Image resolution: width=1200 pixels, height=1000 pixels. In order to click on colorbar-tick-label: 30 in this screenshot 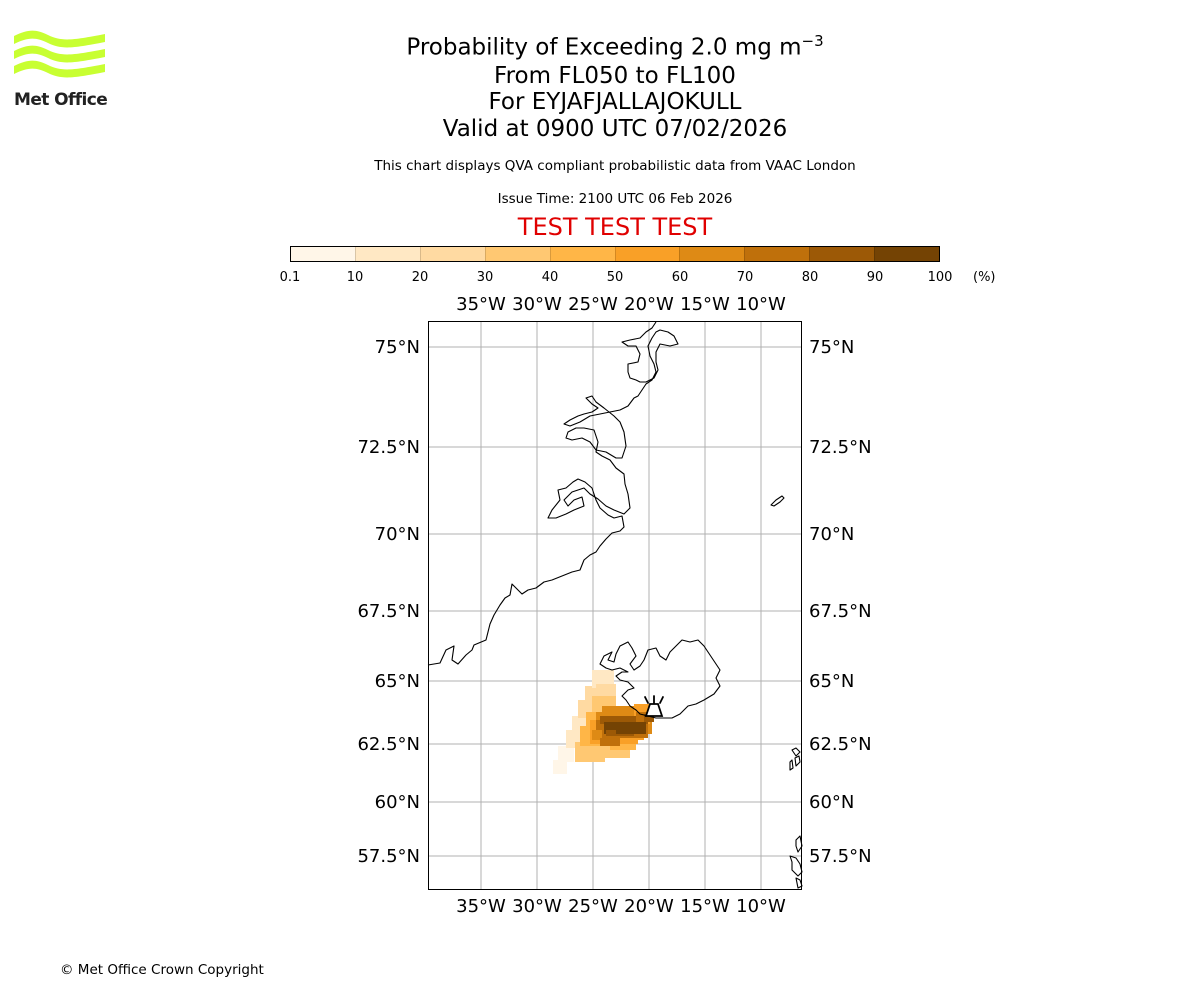, I will do `click(485, 277)`.